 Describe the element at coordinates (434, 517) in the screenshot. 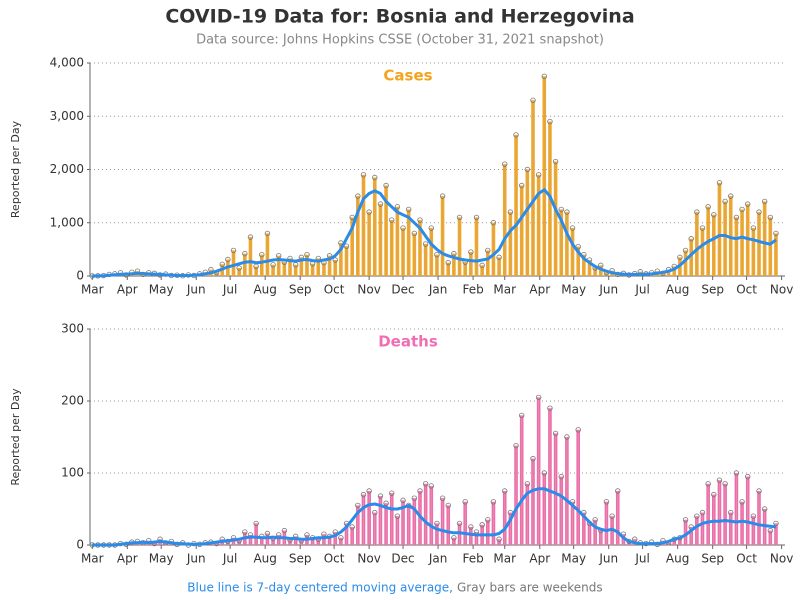

I see `moving-average-line` at that location.